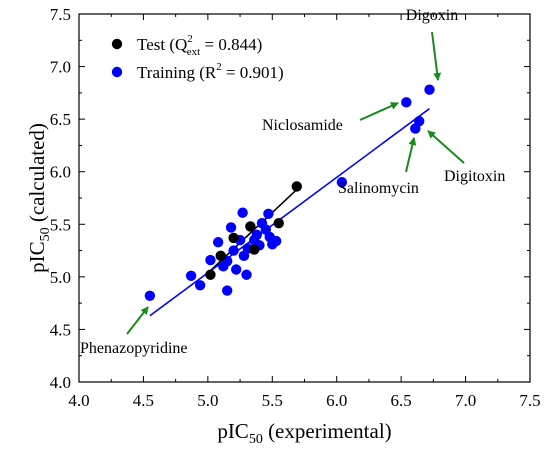  I want to click on legend-marker-test, so click(117, 44).